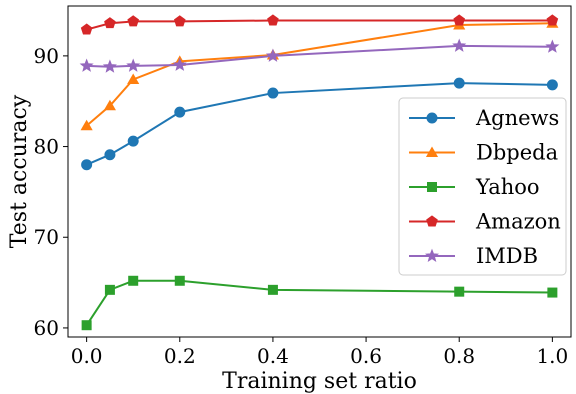 This screenshot has height=394, width=576. What do you see at coordinates (319, 303) in the screenshot?
I see `series-yahoo` at bounding box center [319, 303].